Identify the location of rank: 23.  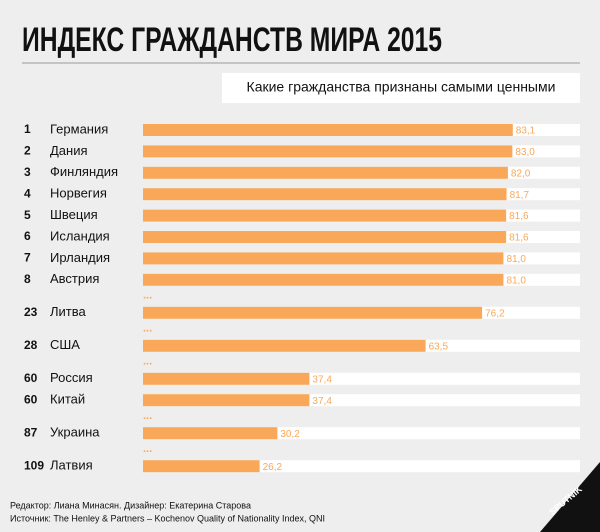
(31, 312).